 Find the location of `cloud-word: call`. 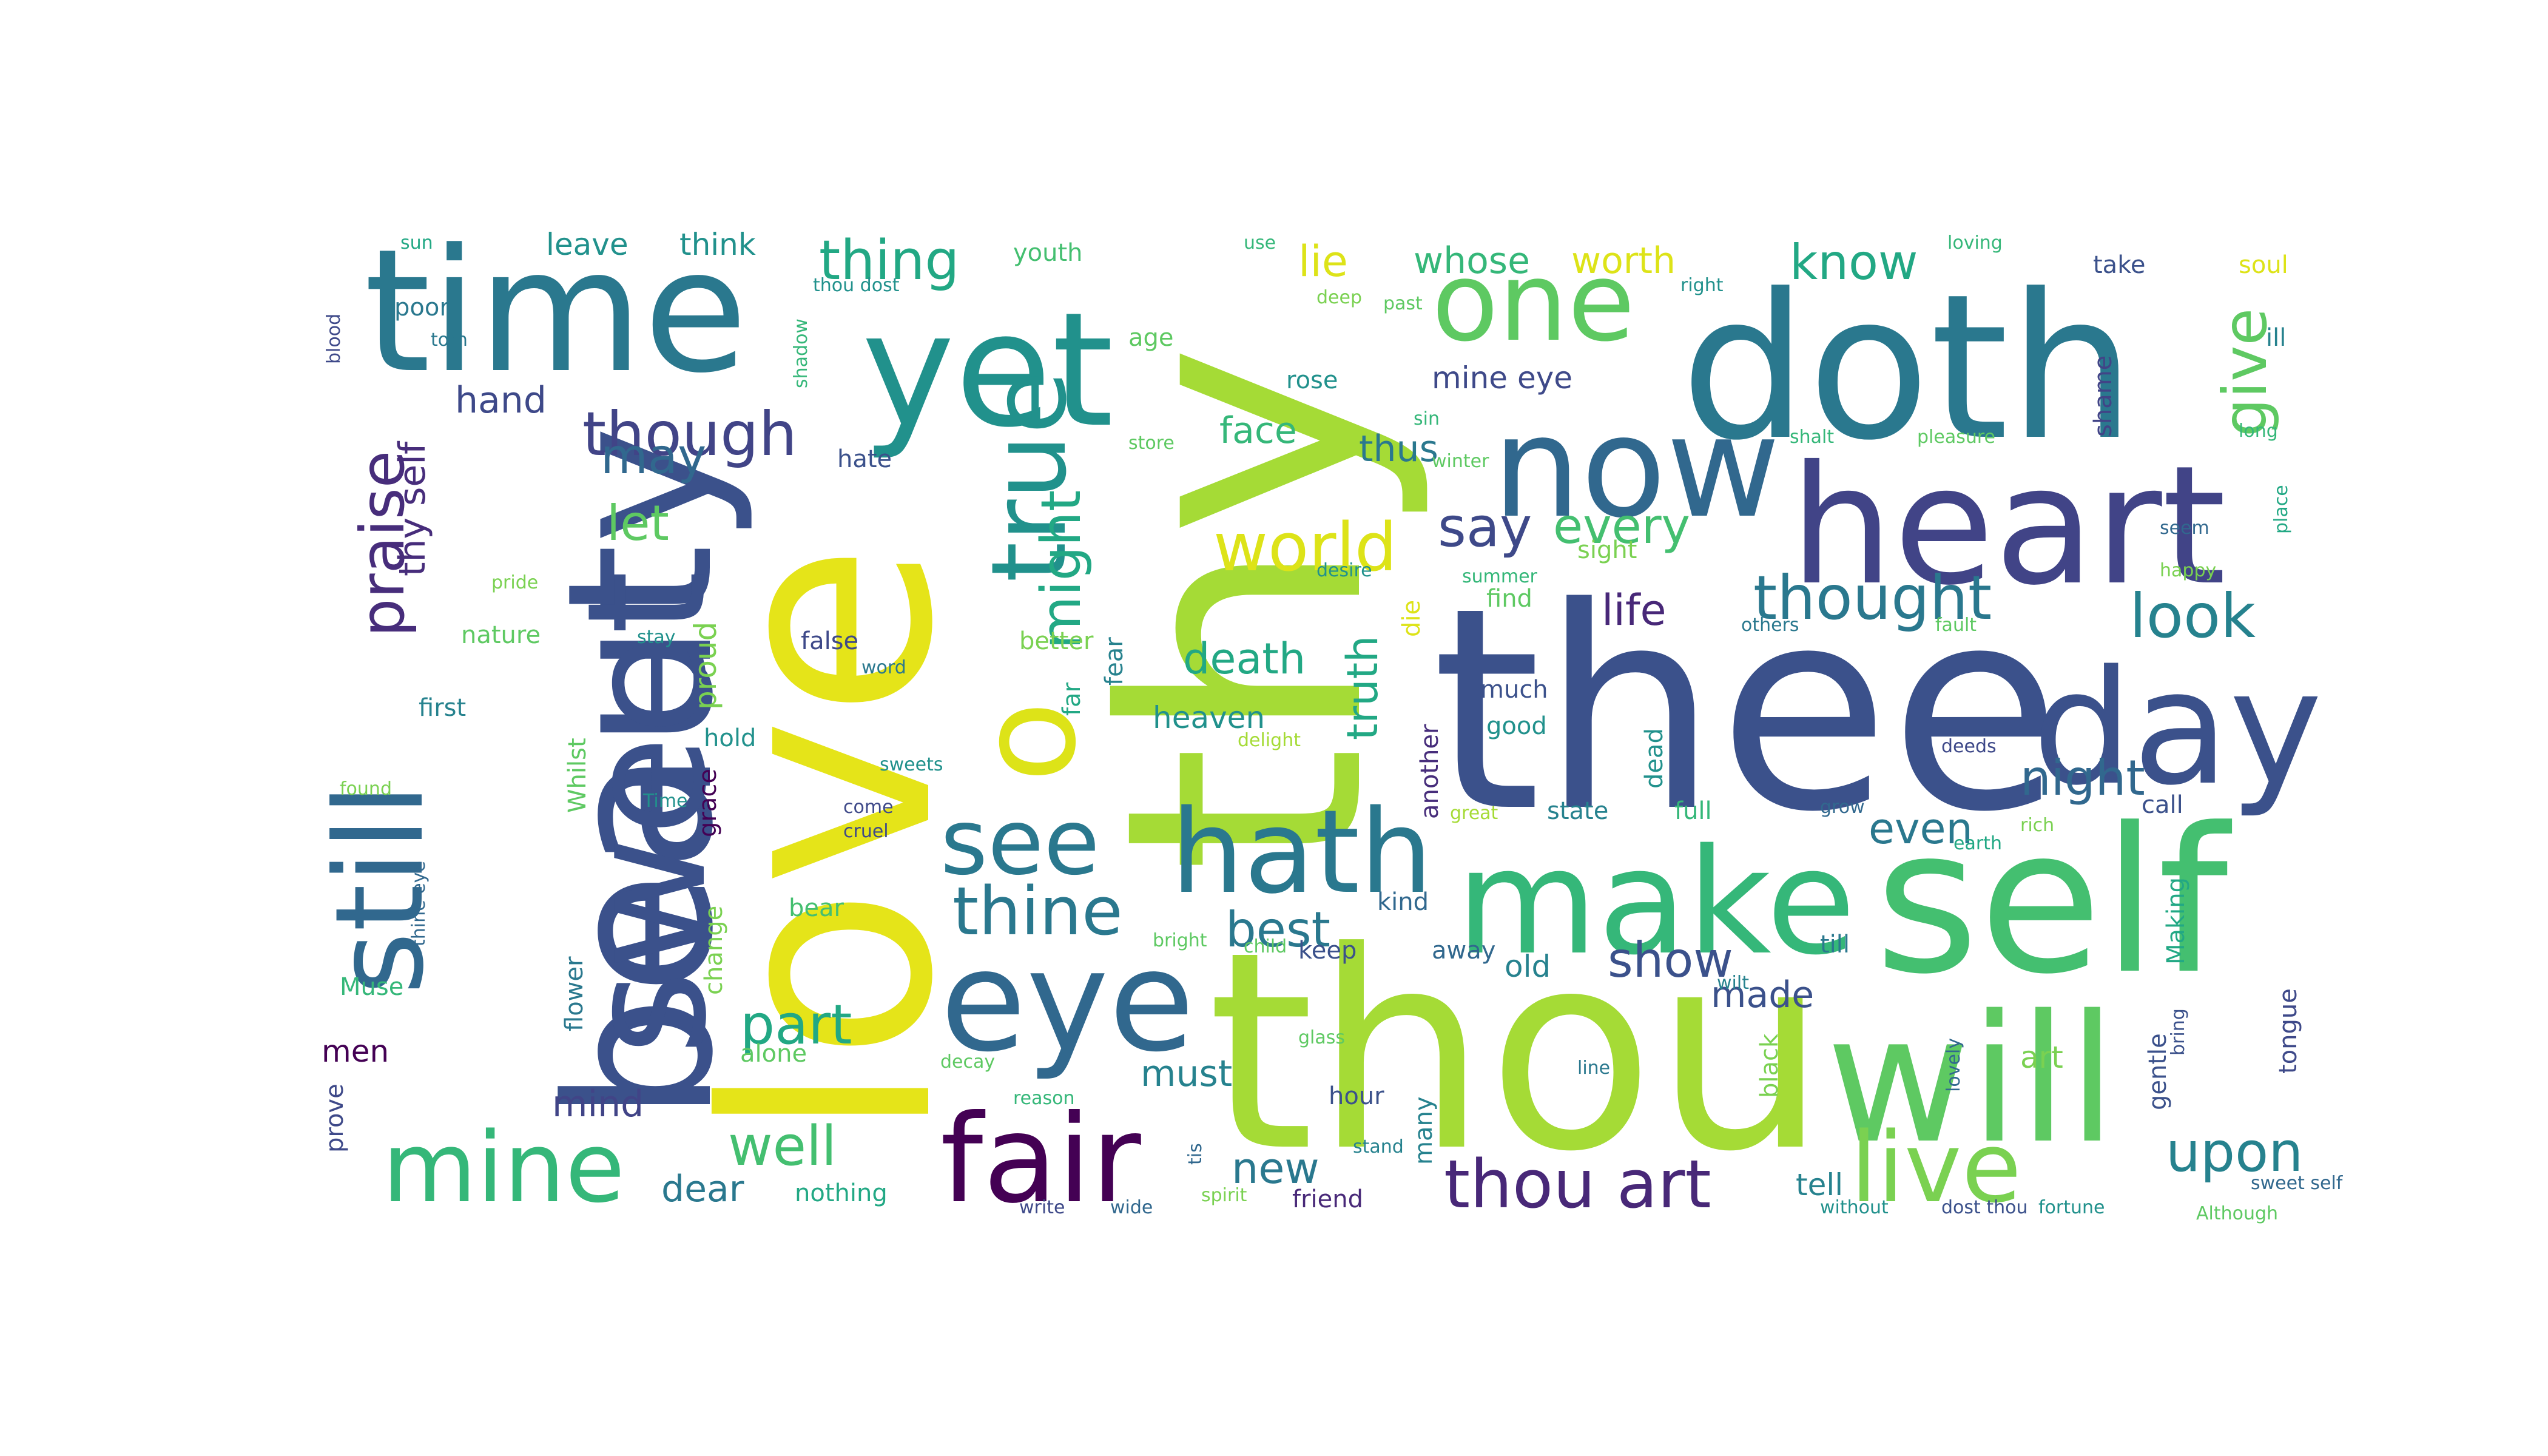

cloud-word: call is located at coordinates (2162, 805).